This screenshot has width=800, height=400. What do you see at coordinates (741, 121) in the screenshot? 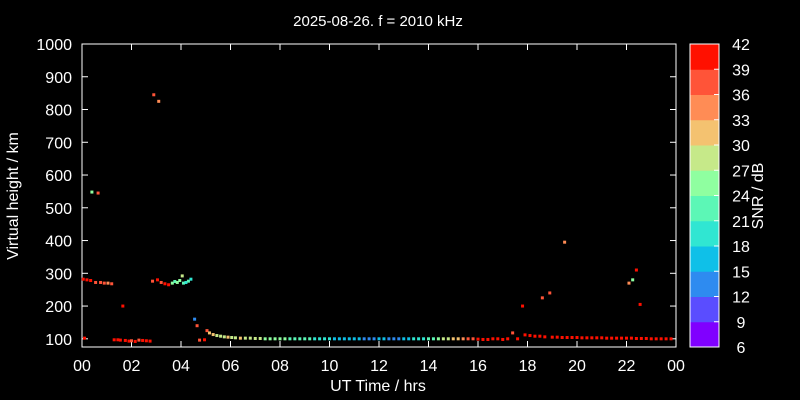
I see `colorbar-tick-label: 33` at bounding box center [741, 121].